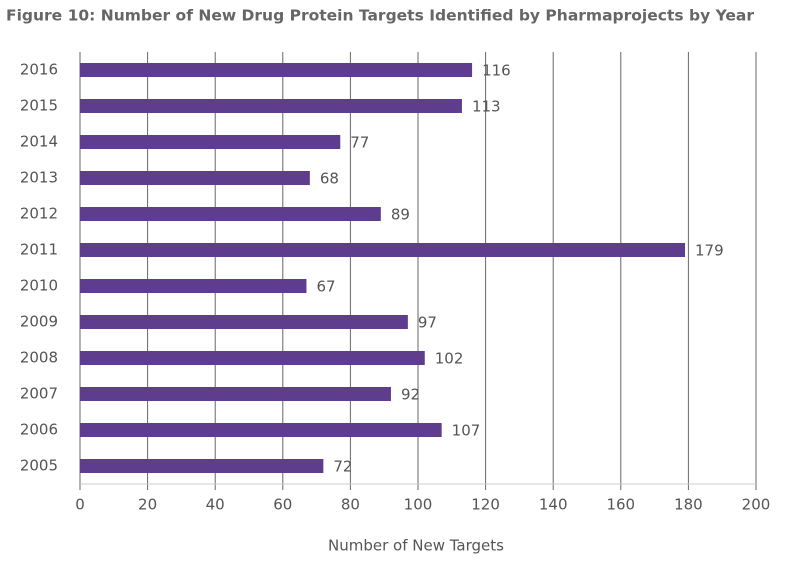 Image resolution: width=800 pixels, height=566 pixels. What do you see at coordinates (359, 143) in the screenshot?
I see `value-label: 77` at bounding box center [359, 143].